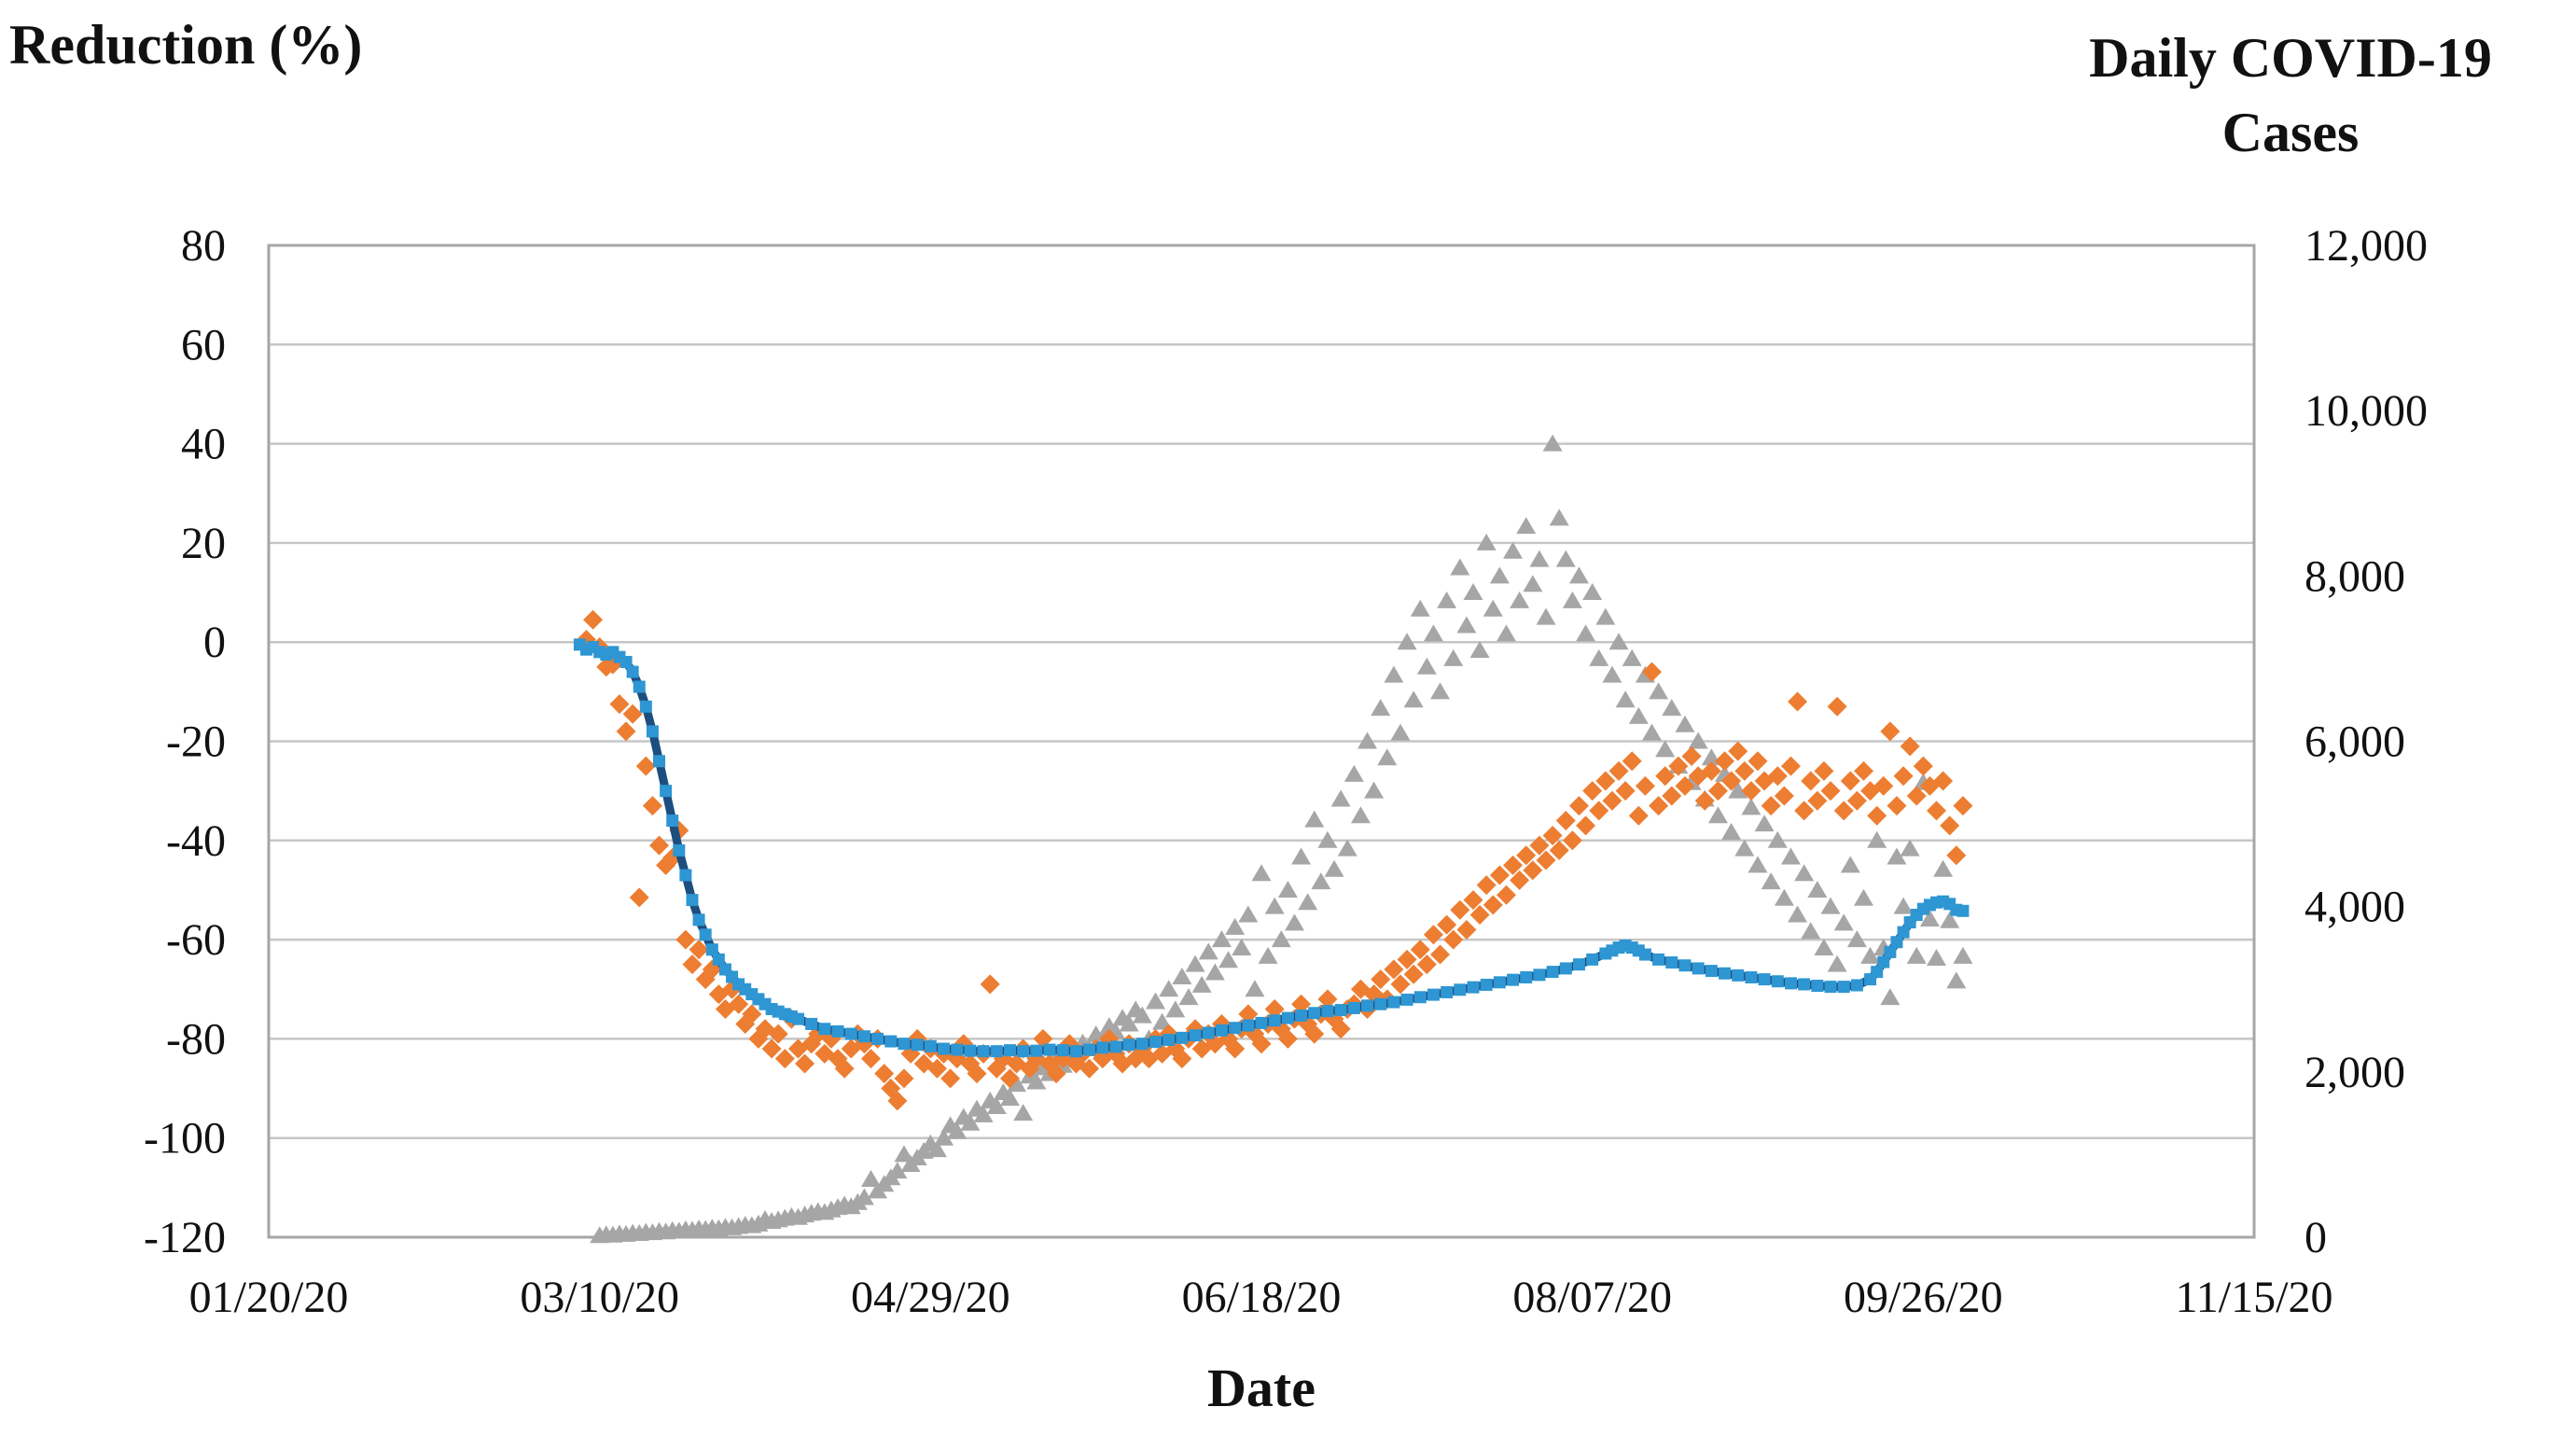  What do you see at coordinates (185, 1237) in the screenshot?
I see `y-left-tick-label: -120` at bounding box center [185, 1237].